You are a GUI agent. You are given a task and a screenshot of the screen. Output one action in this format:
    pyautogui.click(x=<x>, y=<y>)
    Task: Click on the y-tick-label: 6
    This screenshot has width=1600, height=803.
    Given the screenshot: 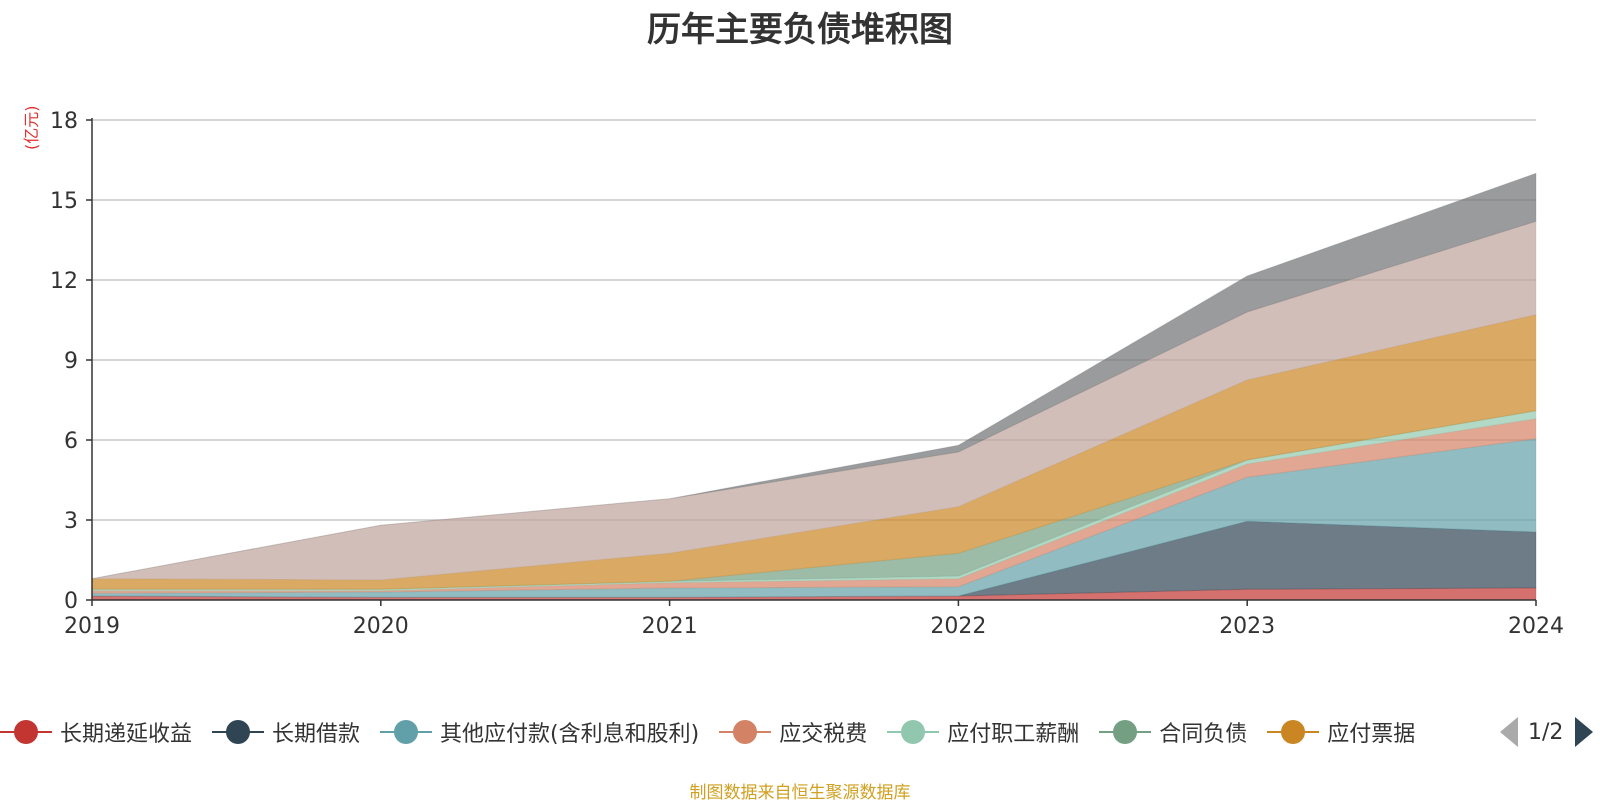 What is the action you would take?
    pyautogui.click(x=71, y=441)
    